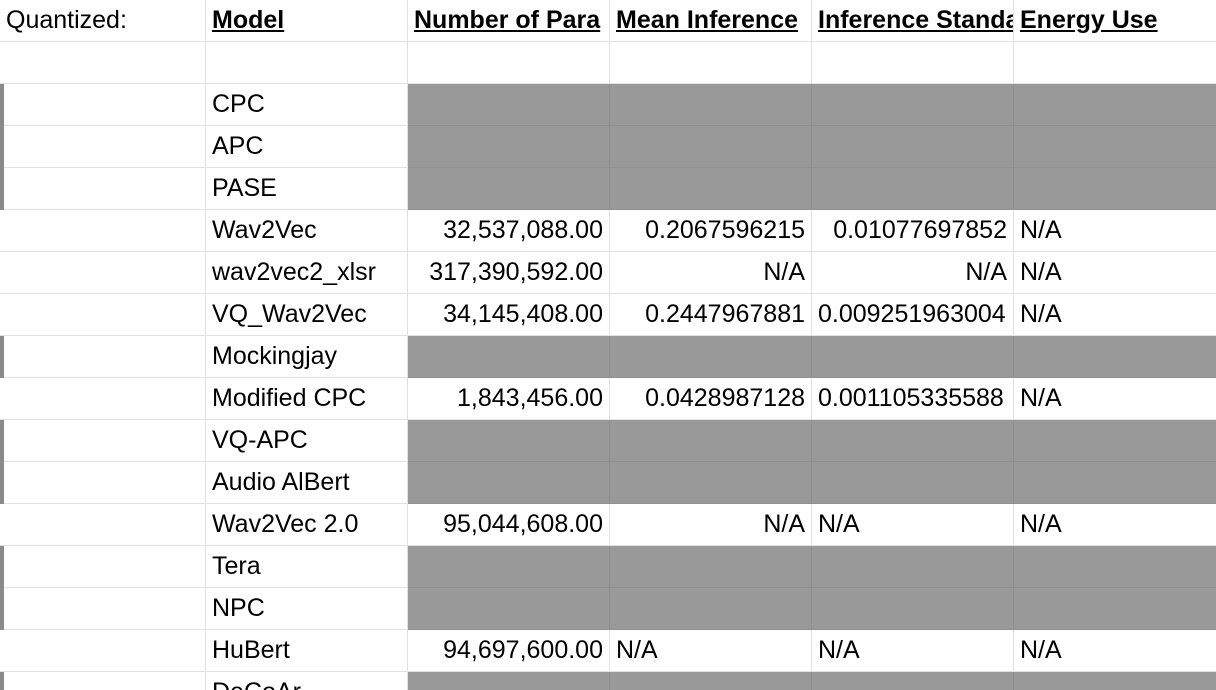 Image resolution: width=1216 pixels, height=690 pixels. What do you see at coordinates (711, 399) in the screenshot?
I see `mean-inference-cell: 0.0428987128` at bounding box center [711, 399].